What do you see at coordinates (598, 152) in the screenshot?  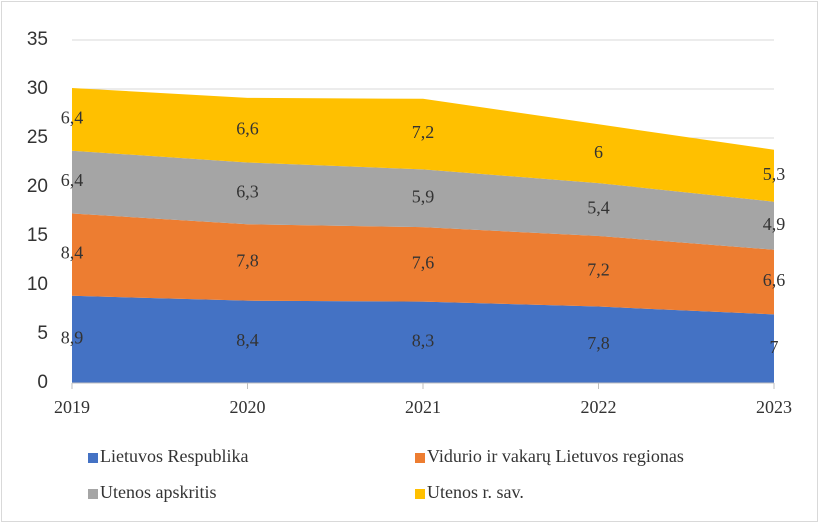 I see `data-label: 6` at bounding box center [598, 152].